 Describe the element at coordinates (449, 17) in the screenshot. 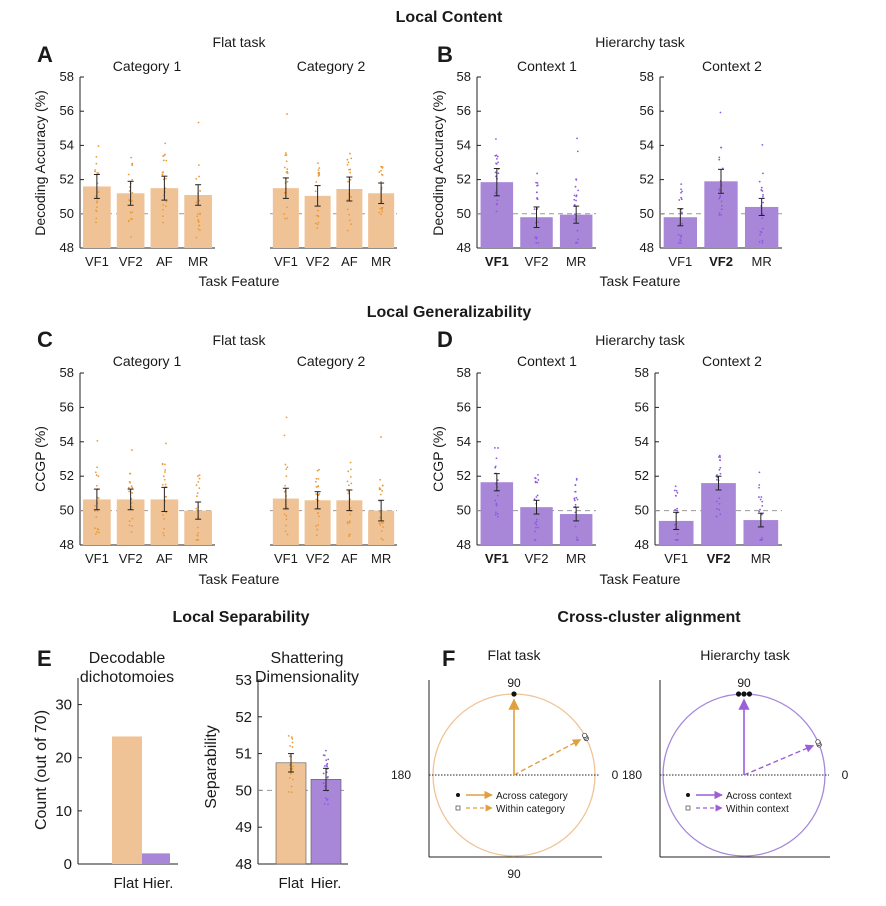

I see `section-title-local-content: Local Content` at that location.